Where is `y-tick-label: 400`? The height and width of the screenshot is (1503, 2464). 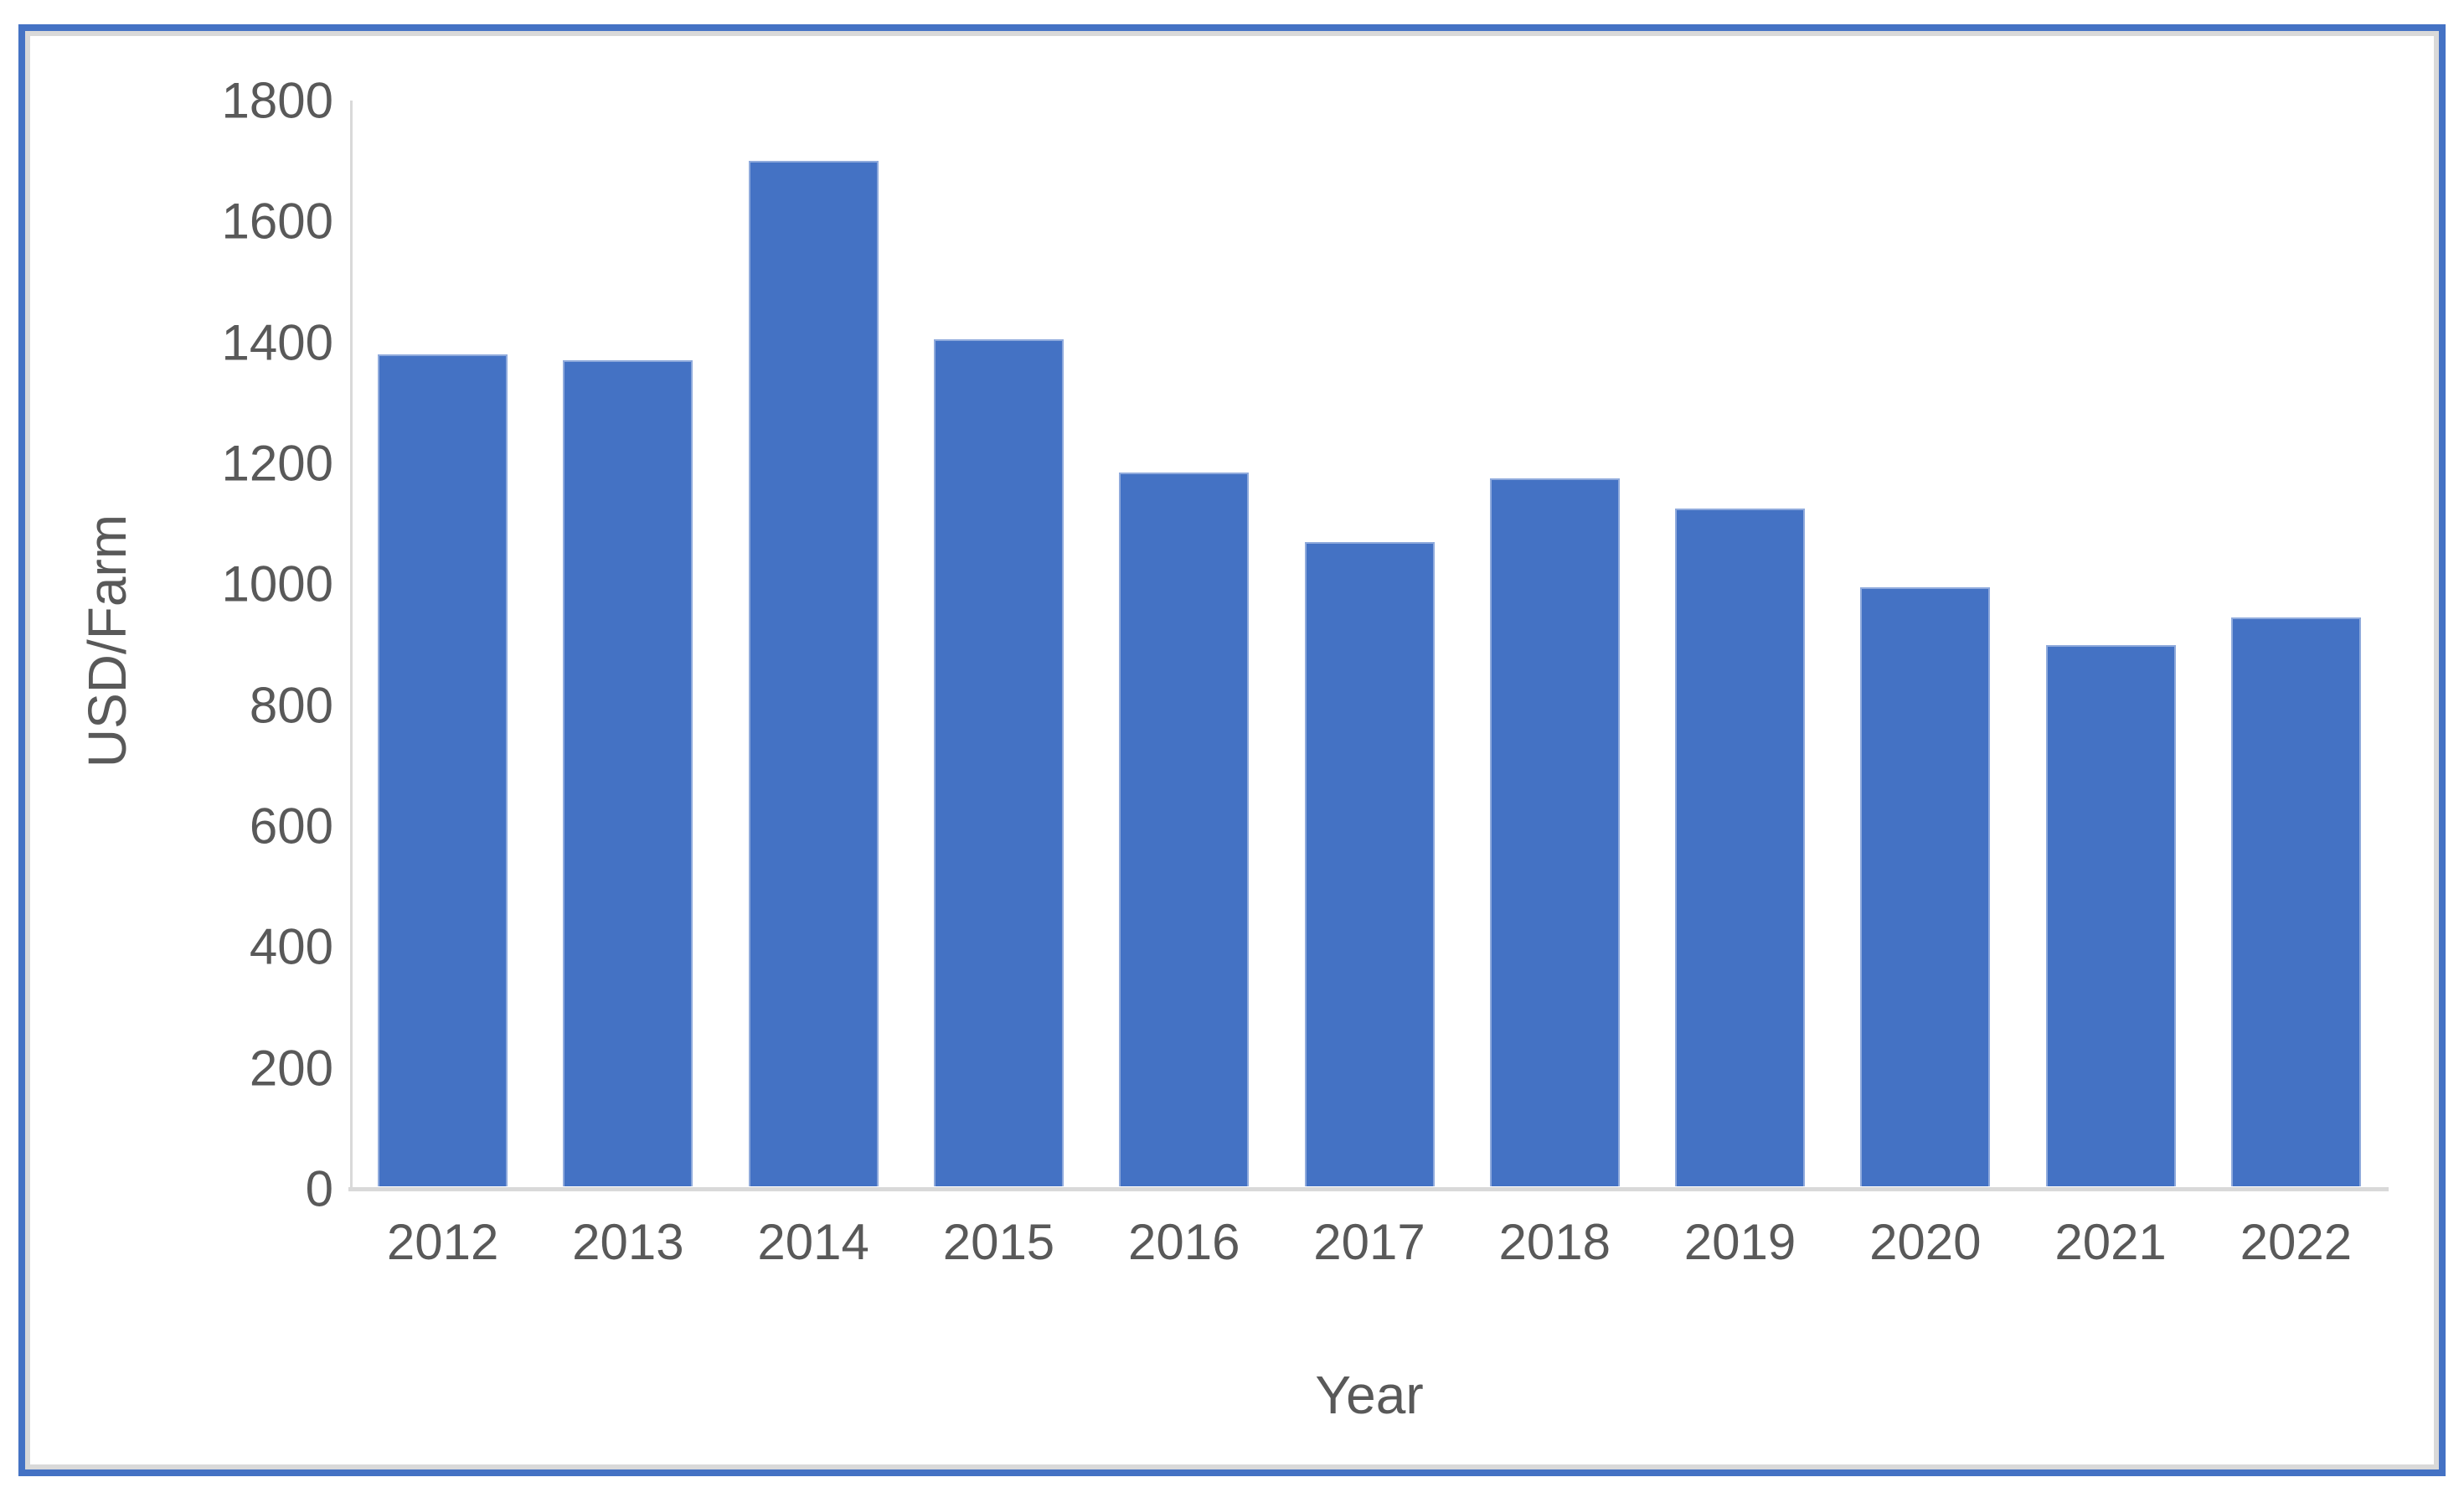 y-tick-label: 400 is located at coordinates (291, 946).